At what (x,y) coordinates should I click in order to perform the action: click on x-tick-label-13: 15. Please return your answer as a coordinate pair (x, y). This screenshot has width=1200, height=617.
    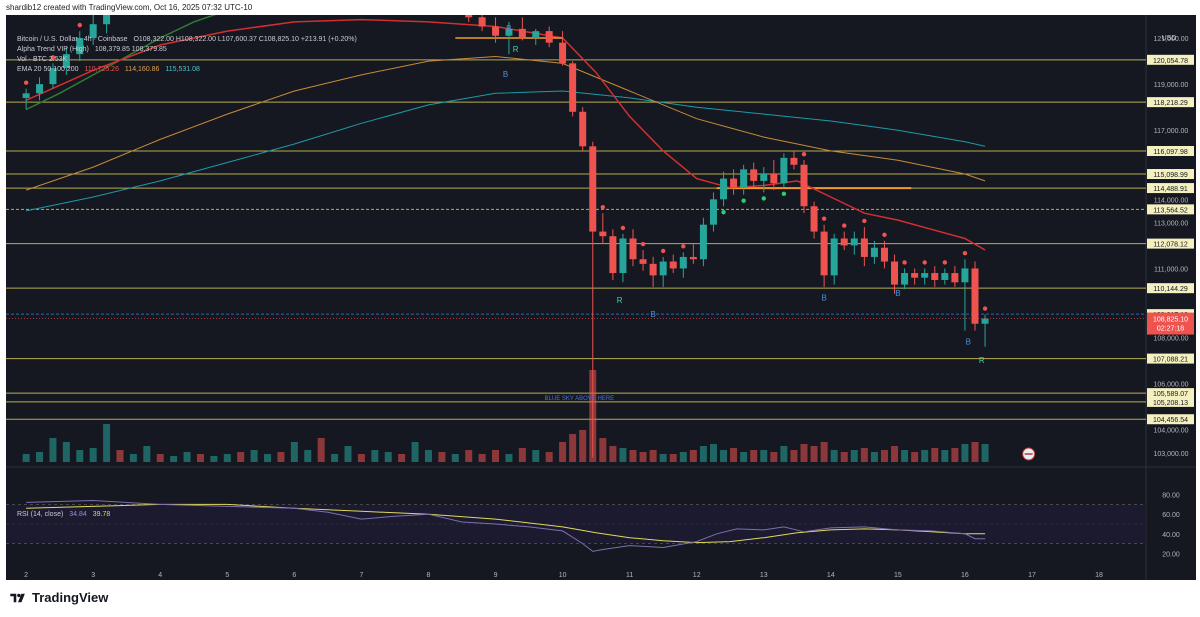
    Looking at the image, I should click on (898, 575).